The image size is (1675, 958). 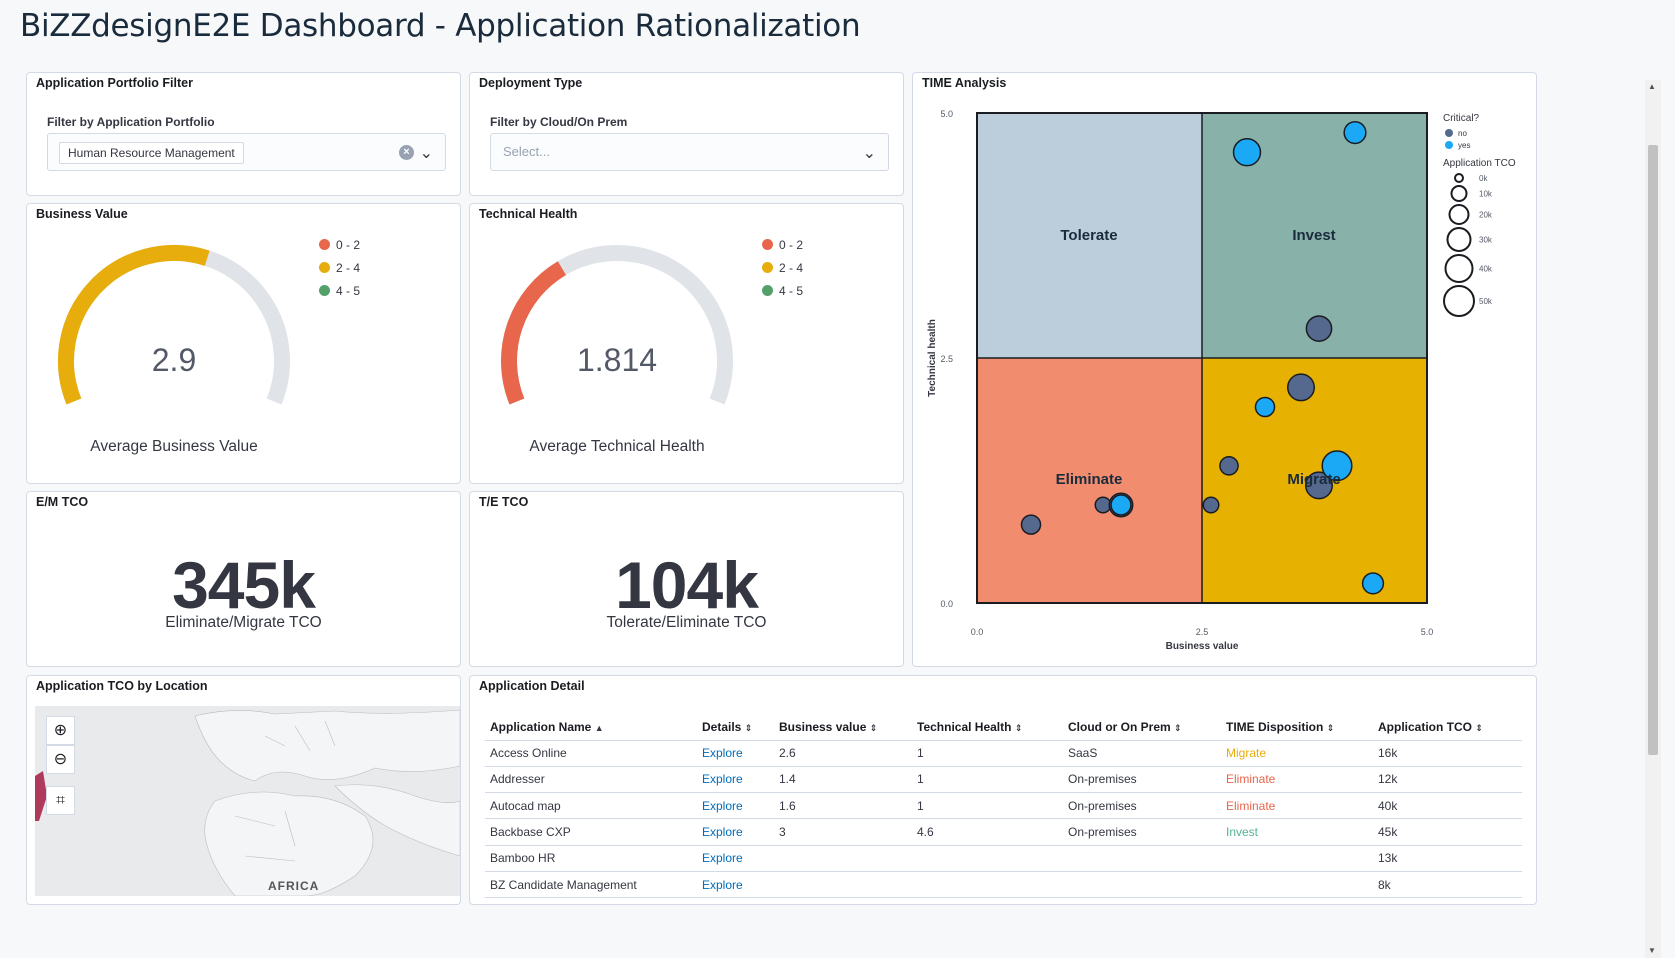 What do you see at coordinates (843, 727) in the screenshot?
I see `column-header: Business value ⇕` at bounding box center [843, 727].